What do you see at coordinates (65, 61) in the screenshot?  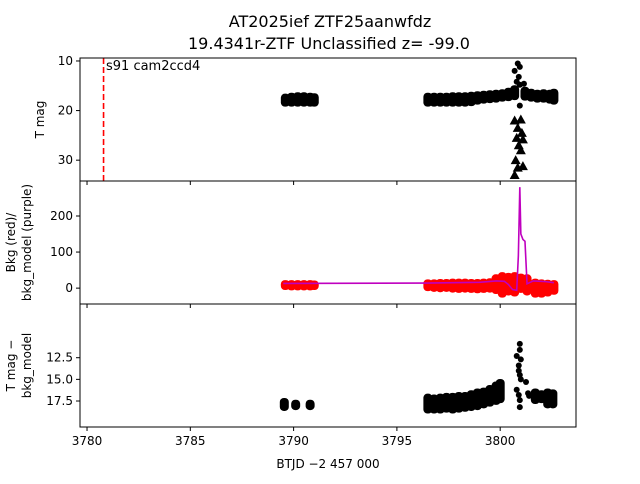 I see `y-tick-label: 10` at bounding box center [65, 61].